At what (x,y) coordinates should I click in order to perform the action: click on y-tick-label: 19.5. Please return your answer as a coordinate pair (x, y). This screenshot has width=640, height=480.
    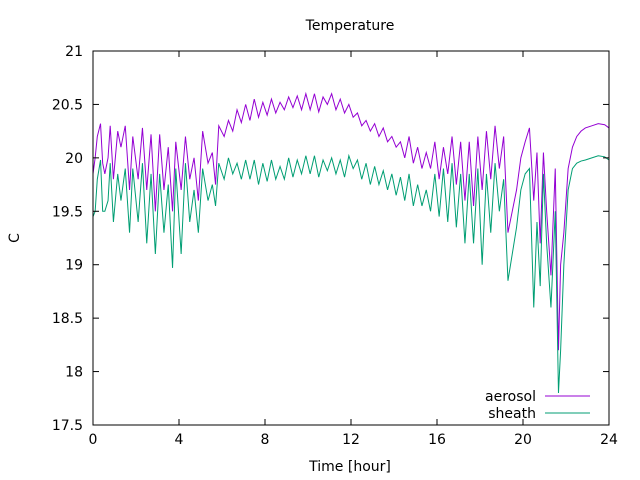
    Looking at the image, I should click on (67, 212).